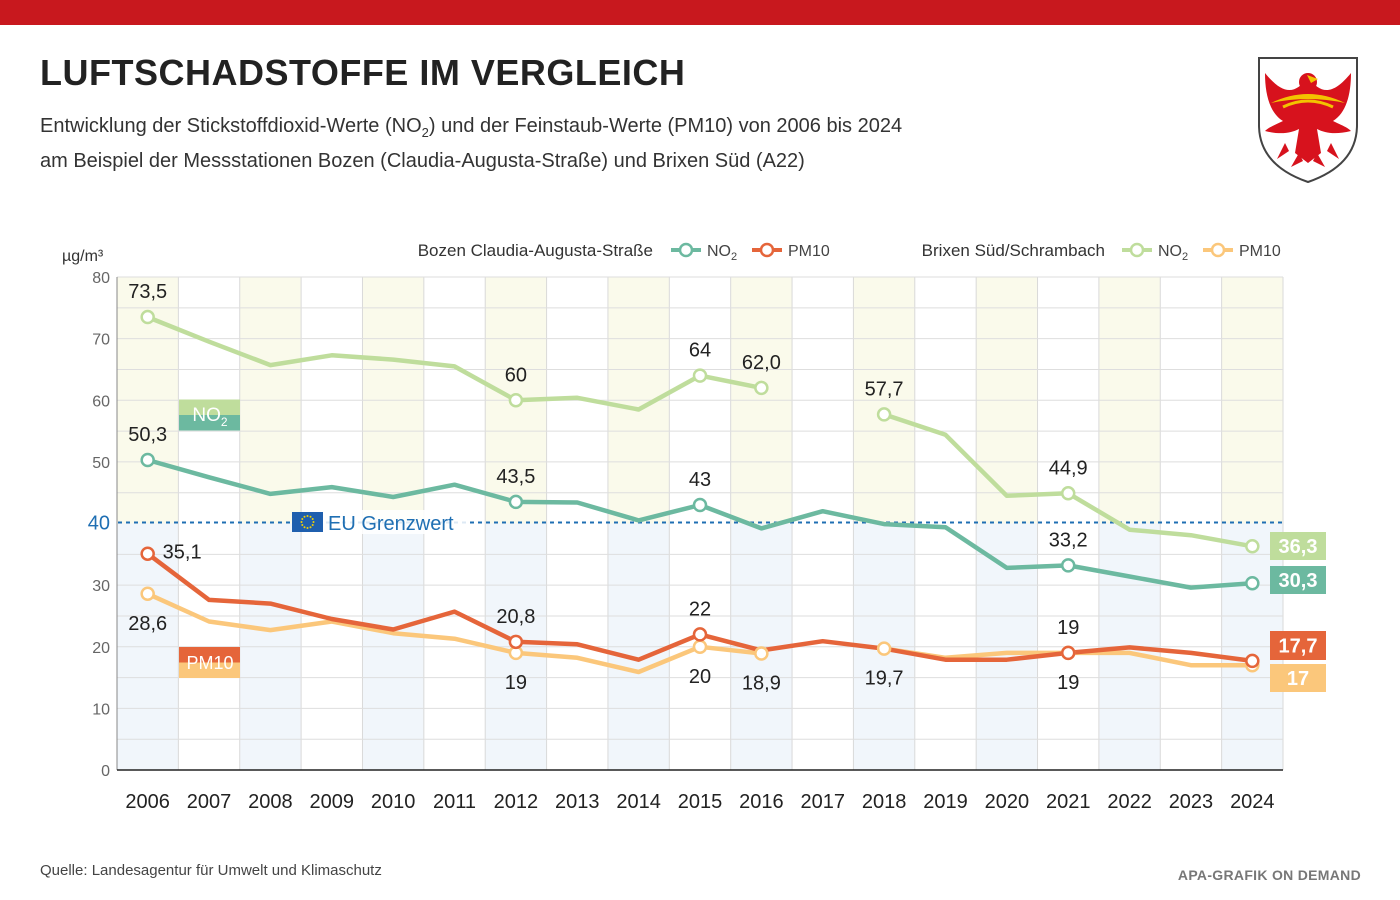  I want to click on data-label-brixen_pm10-2012: 19, so click(516, 683).